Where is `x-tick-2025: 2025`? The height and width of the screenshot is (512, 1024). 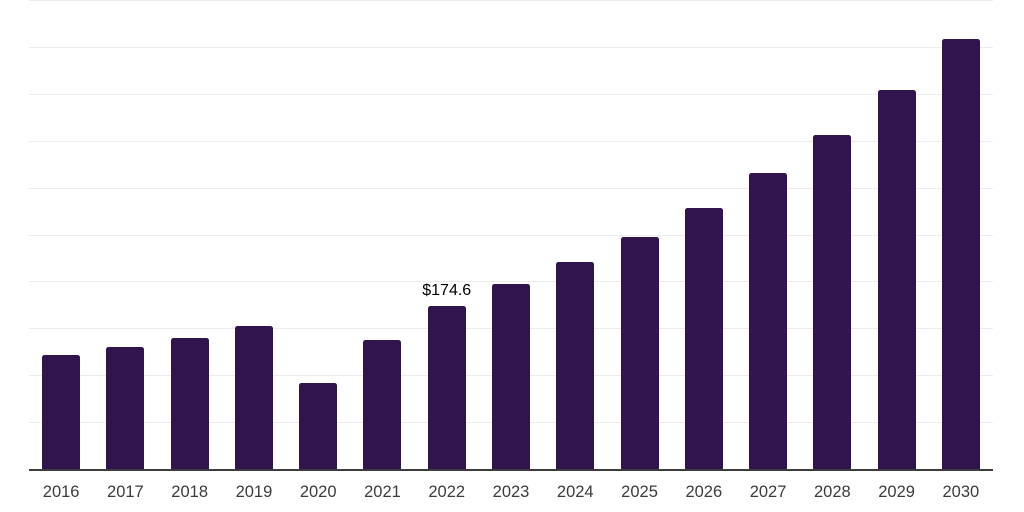
x-tick-2025: 2025 is located at coordinates (639, 492).